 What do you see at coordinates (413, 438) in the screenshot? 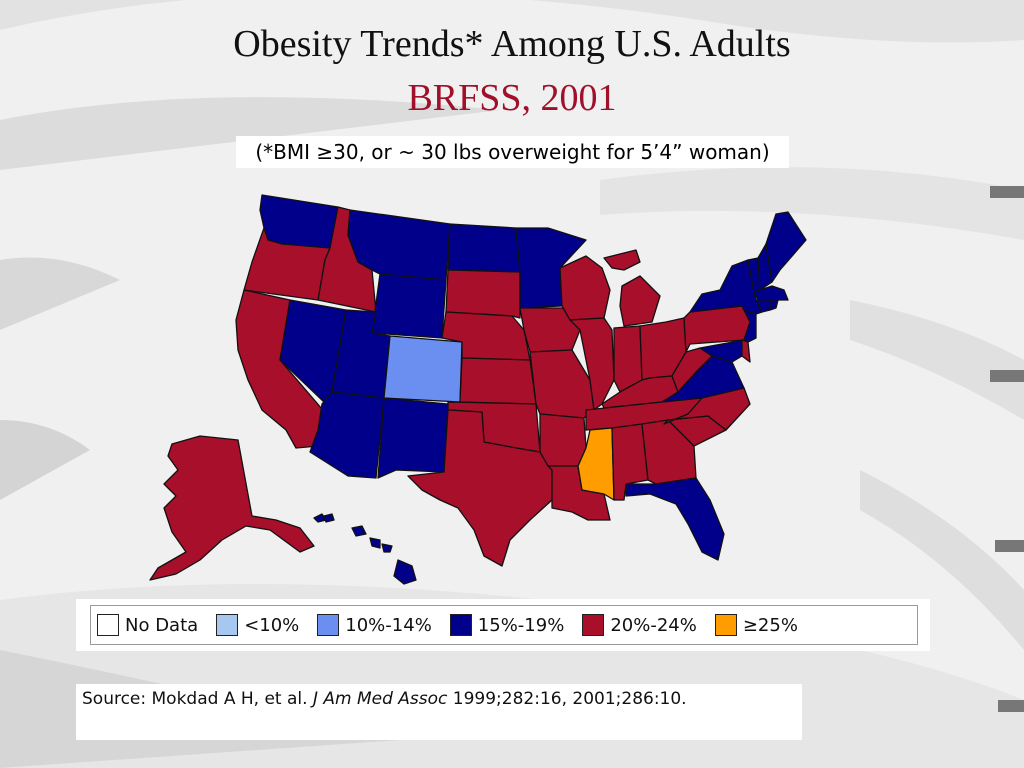
I see `state-new-mexico` at bounding box center [413, 438].